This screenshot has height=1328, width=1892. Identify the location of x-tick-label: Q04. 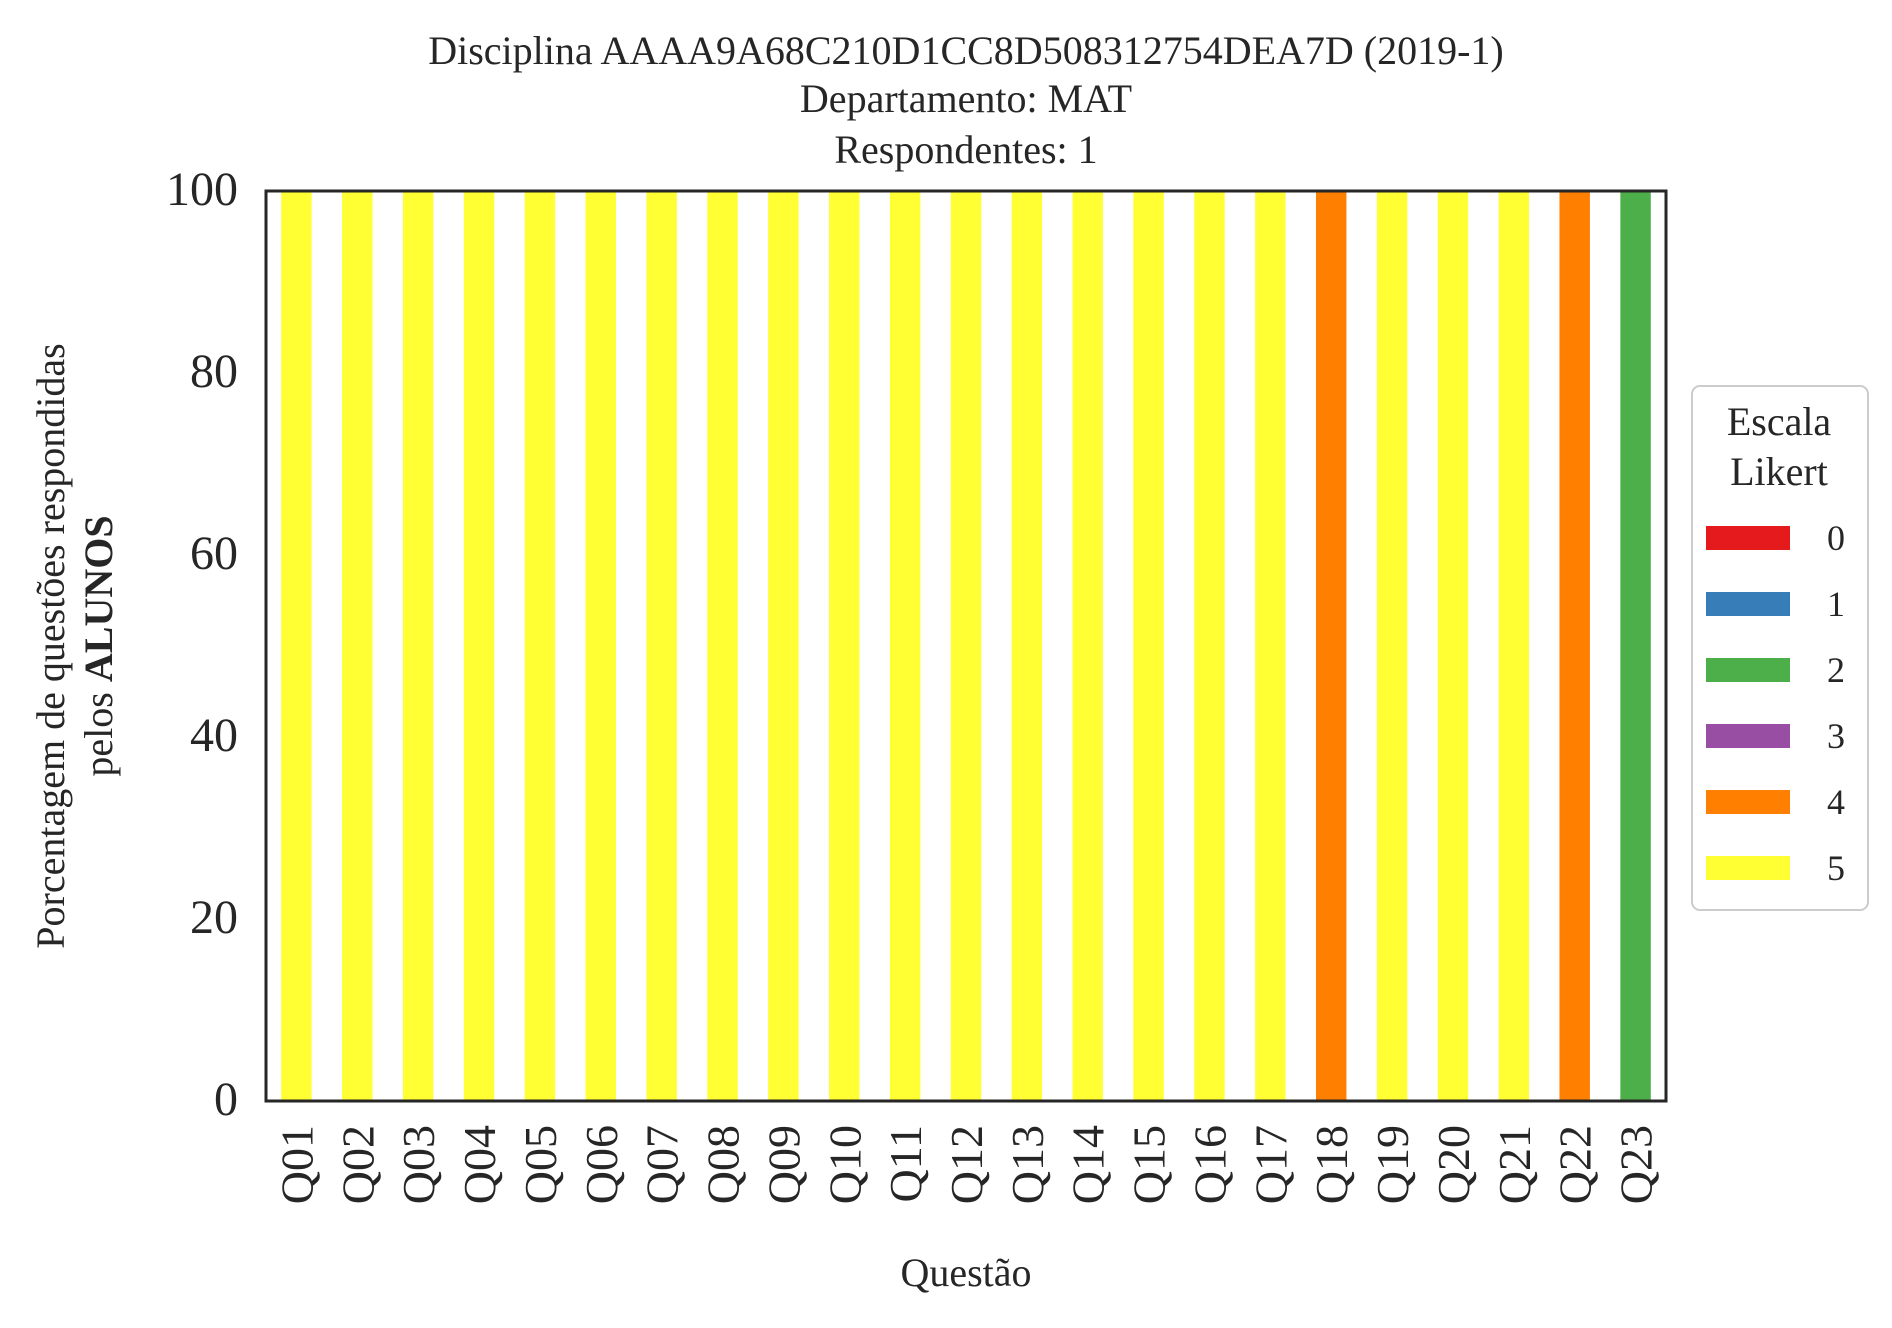
(479, 1164).